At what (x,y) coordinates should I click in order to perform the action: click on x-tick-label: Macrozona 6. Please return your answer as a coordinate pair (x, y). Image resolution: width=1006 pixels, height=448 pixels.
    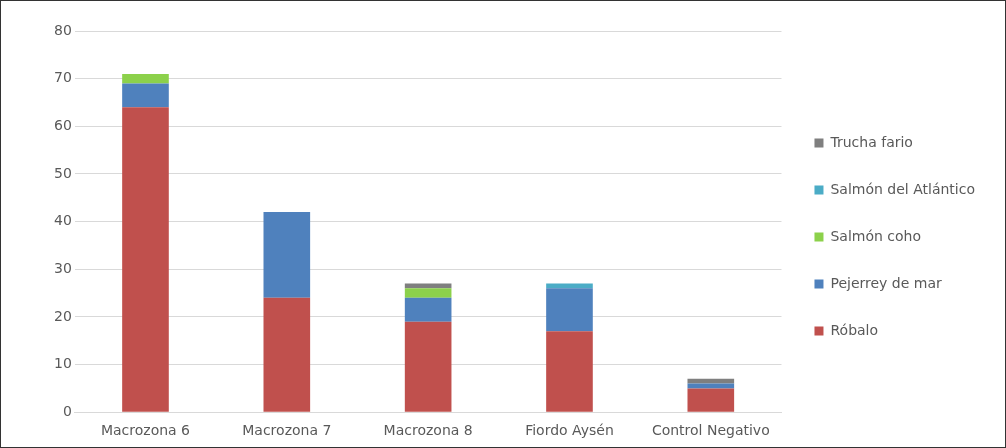
    Looking at the image, I should click on (145, 430).